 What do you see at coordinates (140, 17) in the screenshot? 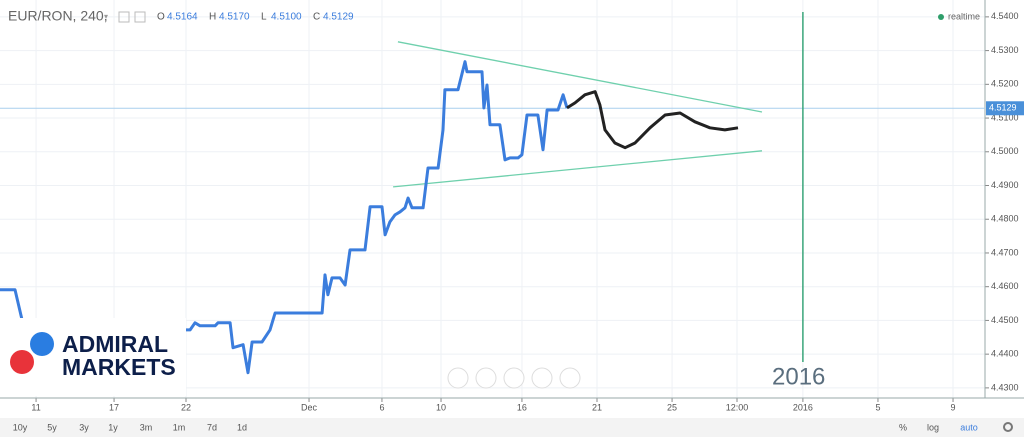
I see `close-icon` at bounding box center [140, 17].